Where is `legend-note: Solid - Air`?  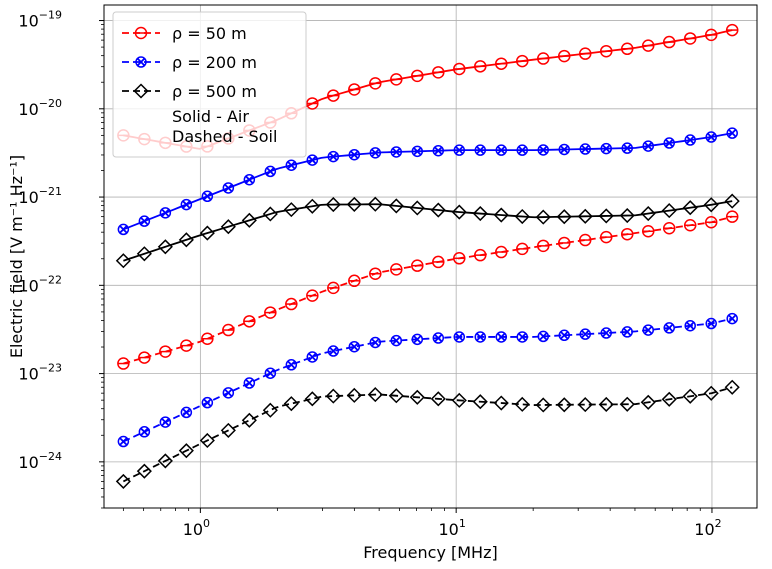
legend-note: Solid - Air is located at coordinates (210, 116).